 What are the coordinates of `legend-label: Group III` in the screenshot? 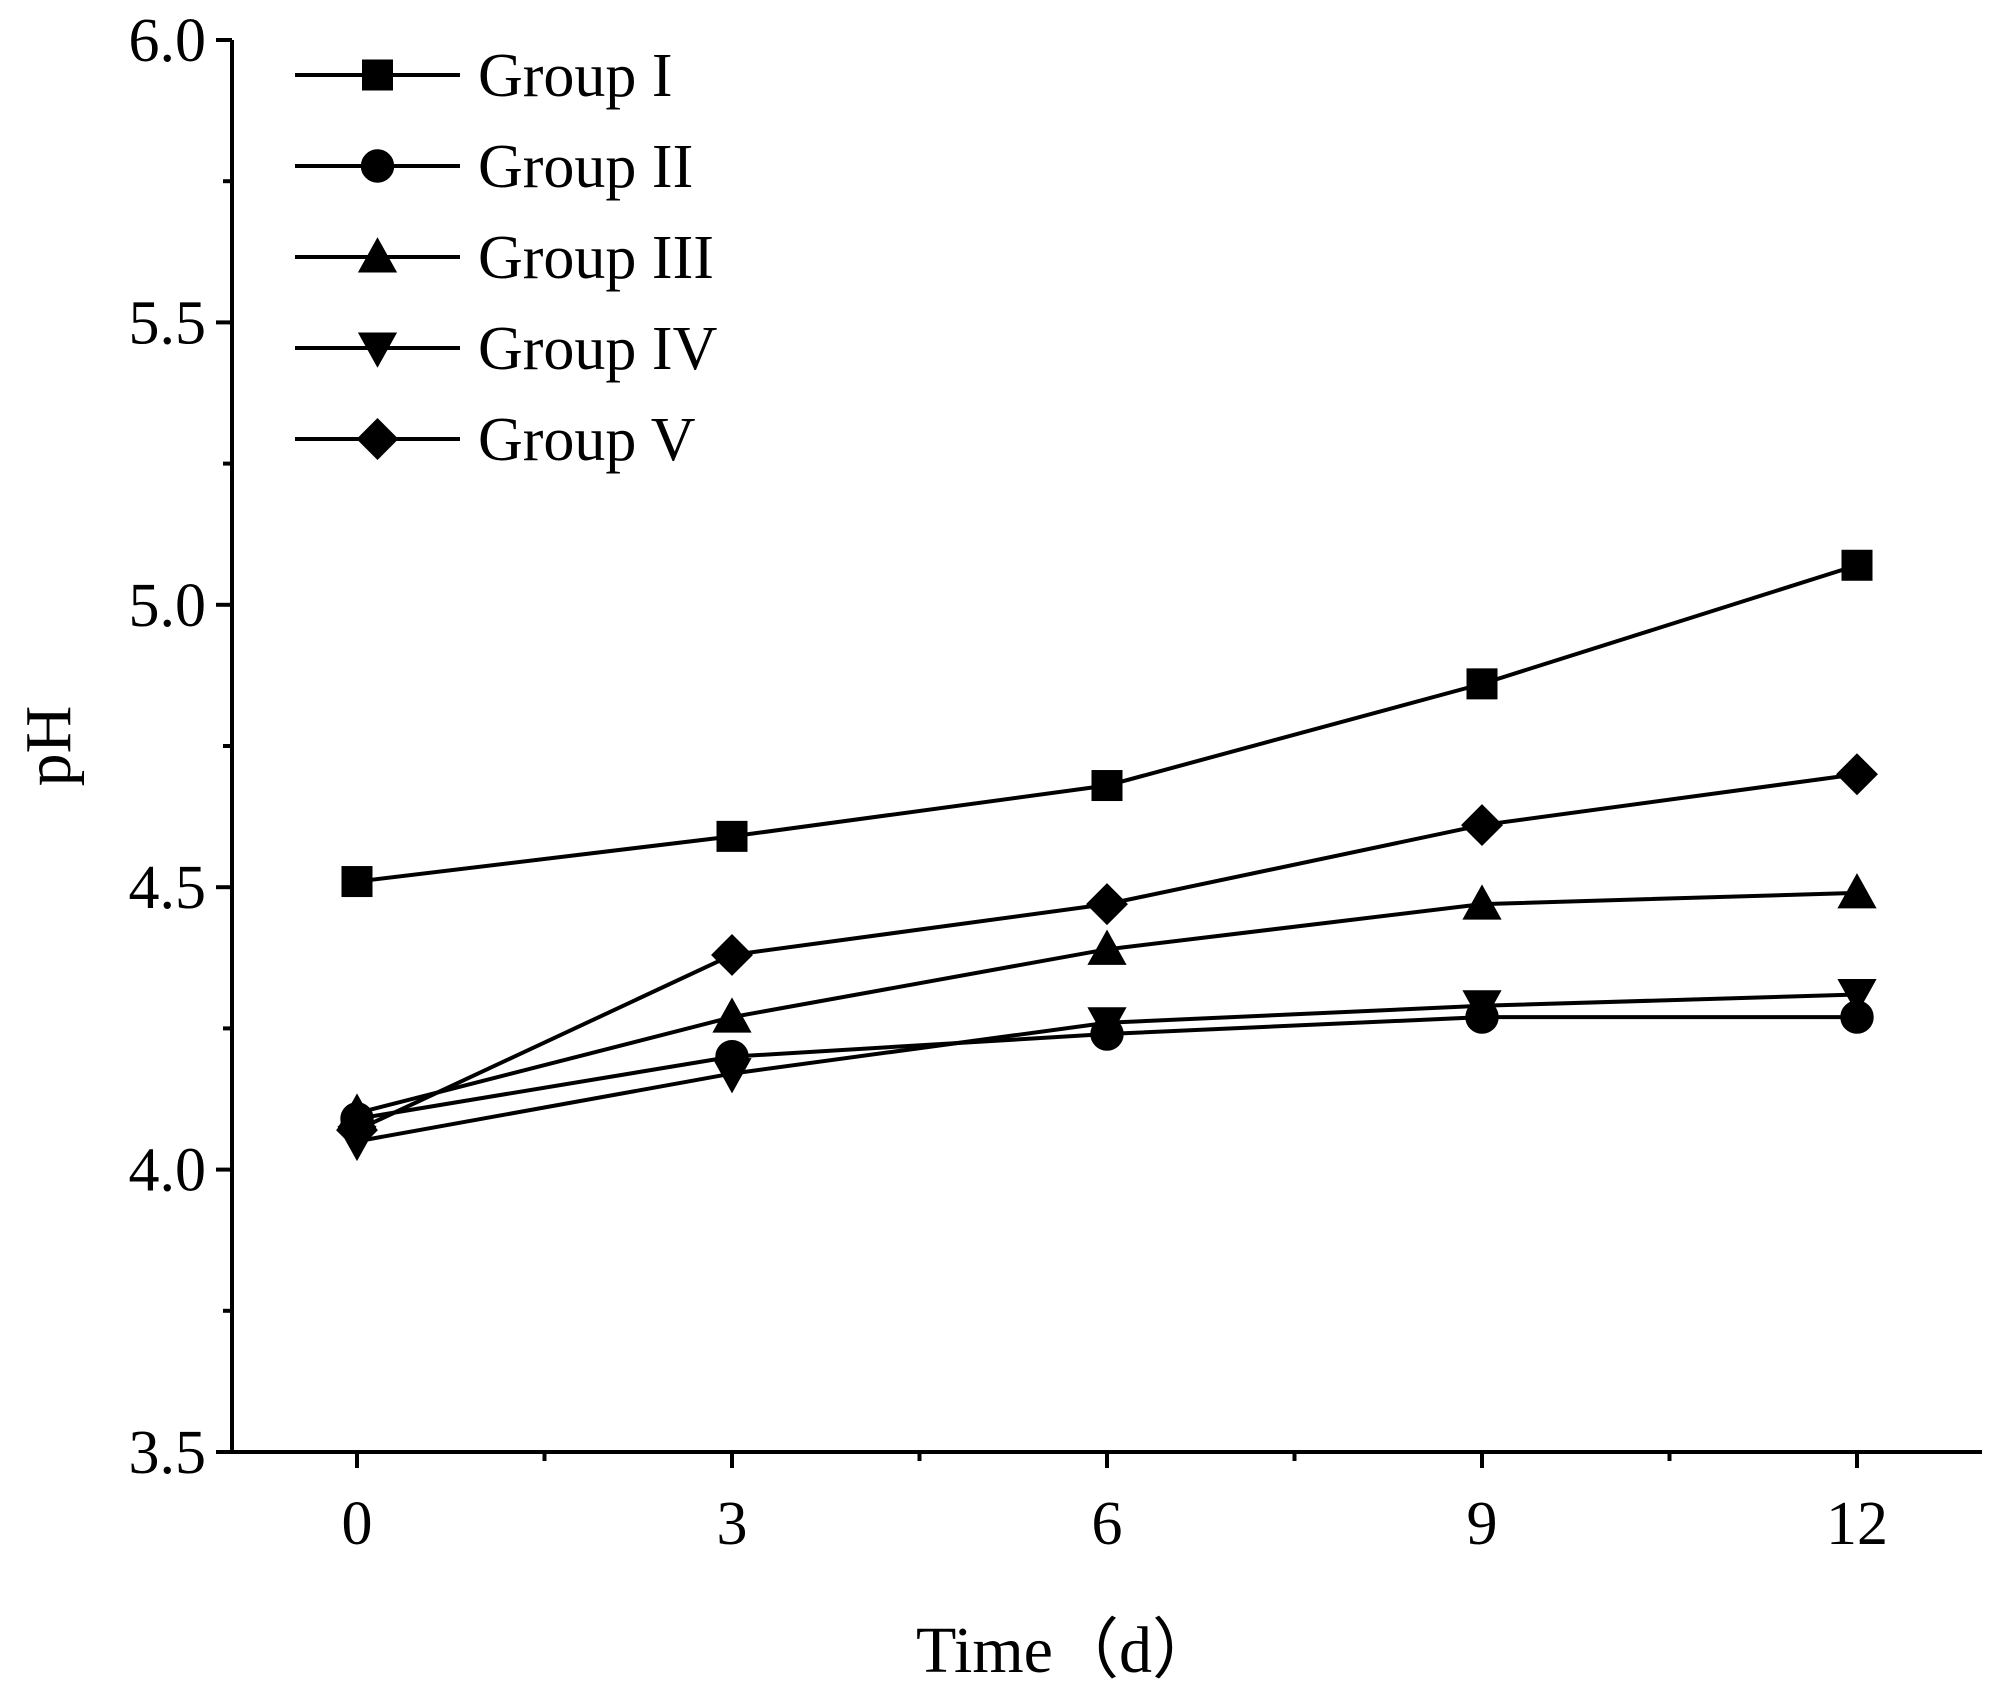 It's located at (596, 258).